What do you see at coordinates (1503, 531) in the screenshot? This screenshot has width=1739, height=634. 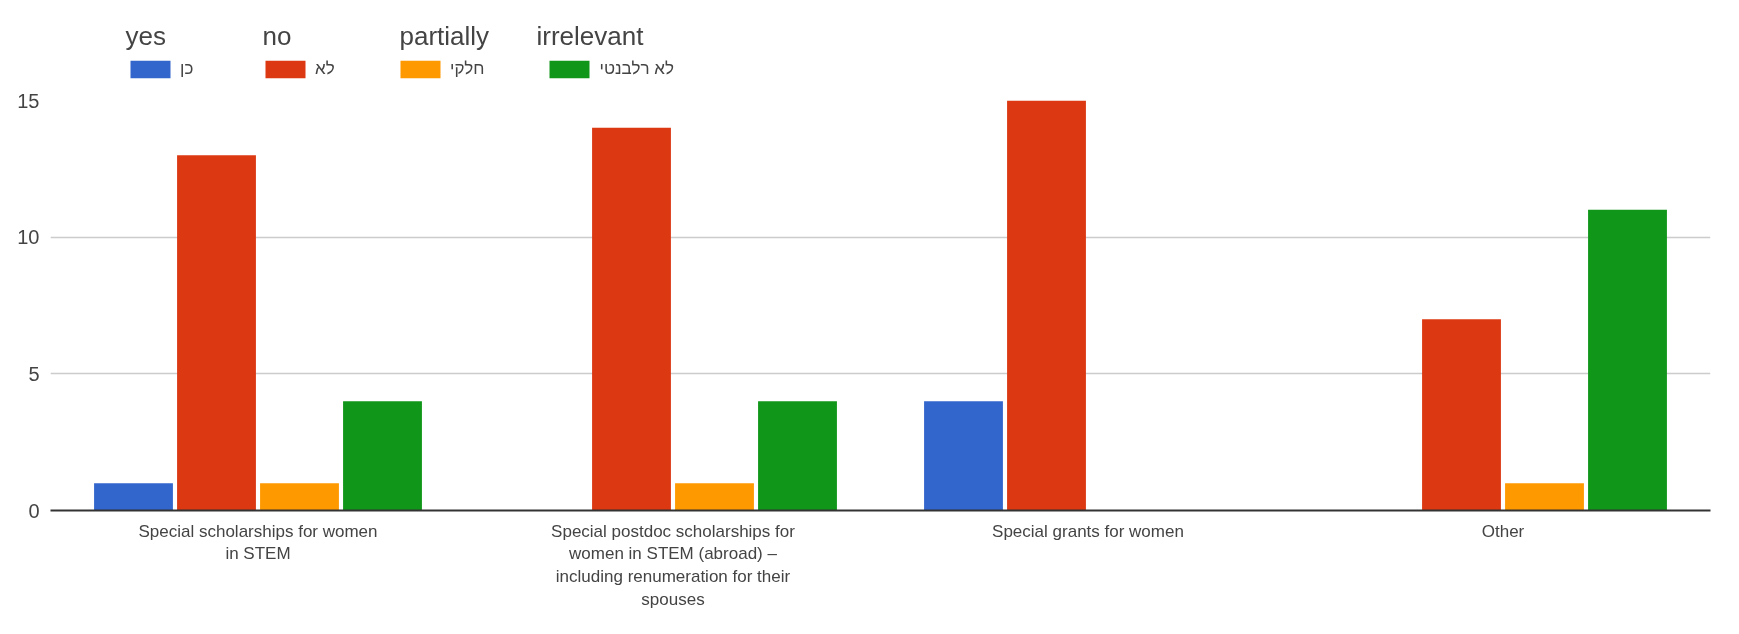 I see `x-tick-label: Other` at bounding box center [1503, 531].